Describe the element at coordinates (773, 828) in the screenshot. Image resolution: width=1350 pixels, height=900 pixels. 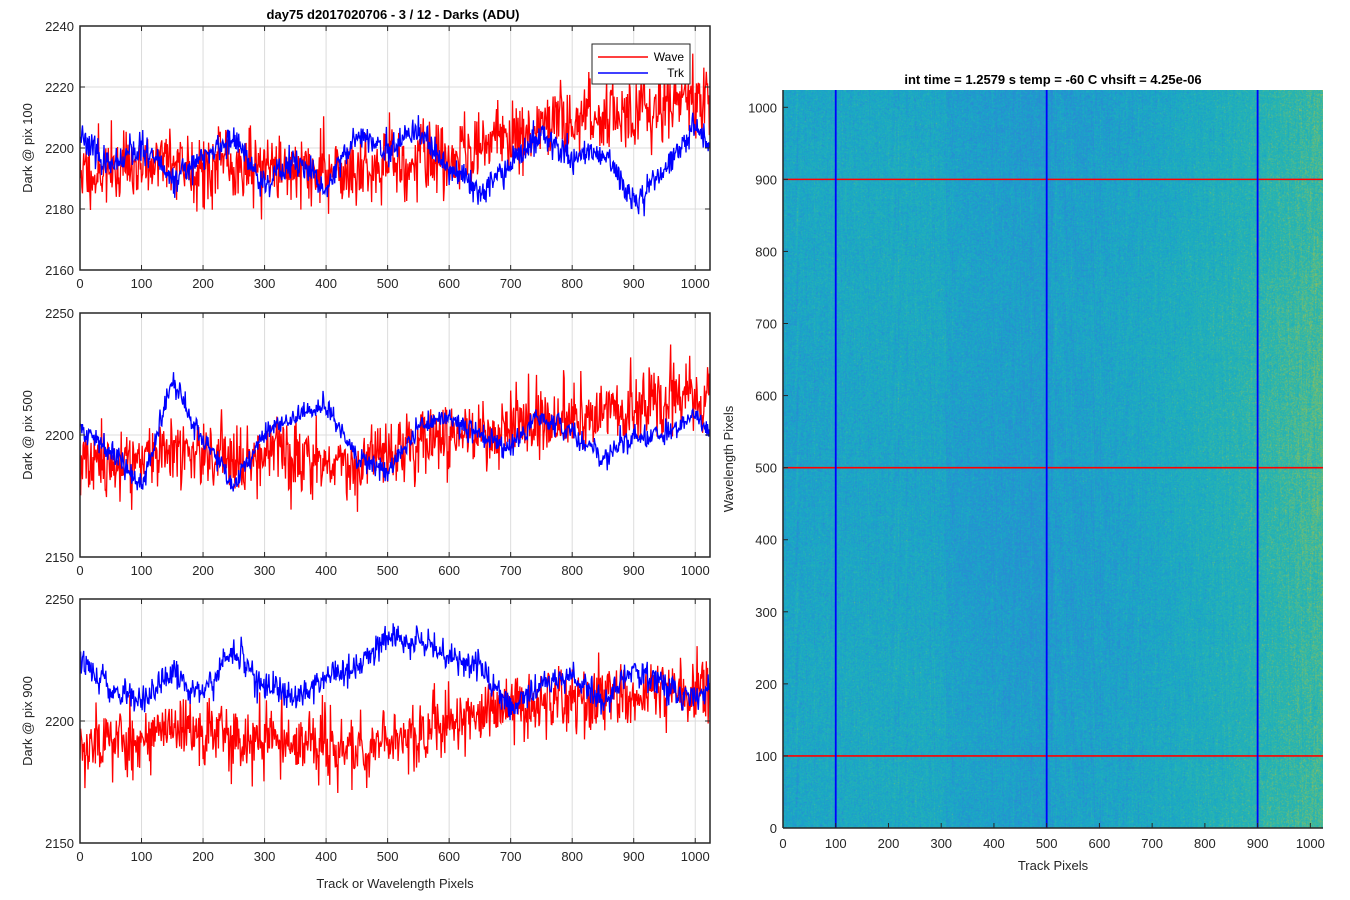
I see `y-tick-label: 0` at that location.